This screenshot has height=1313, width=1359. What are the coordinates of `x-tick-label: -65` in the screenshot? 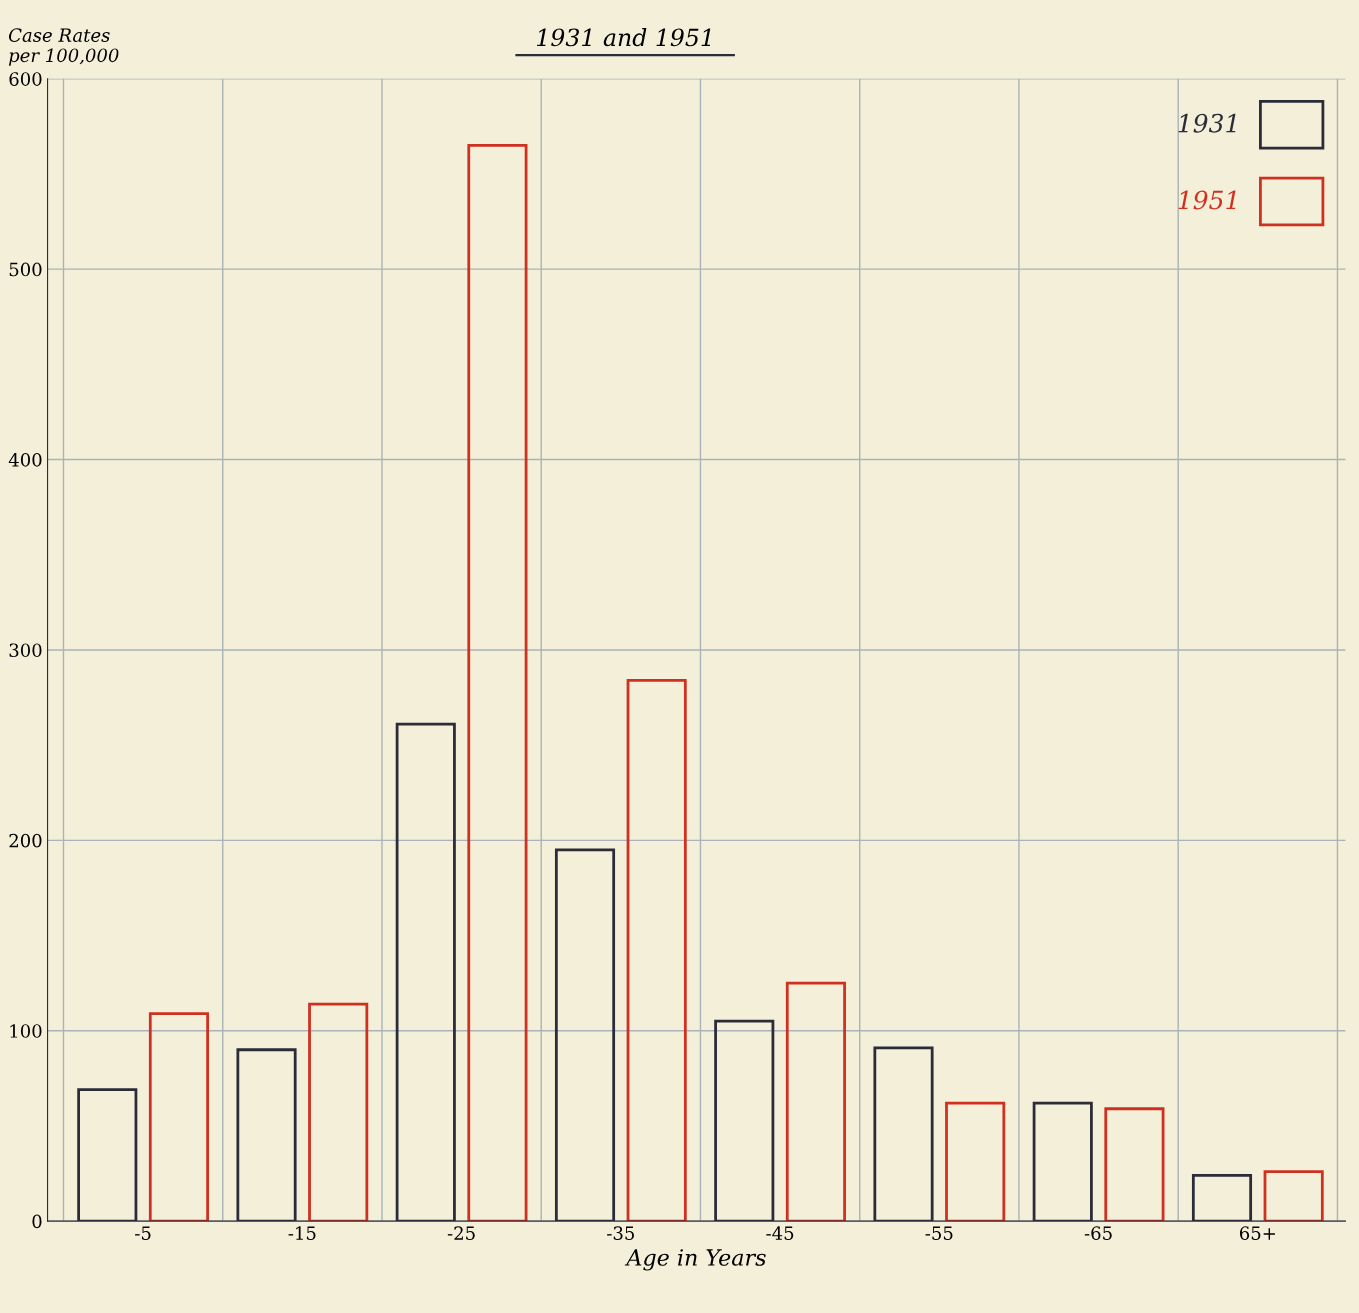 It's located at (1098, 1233).